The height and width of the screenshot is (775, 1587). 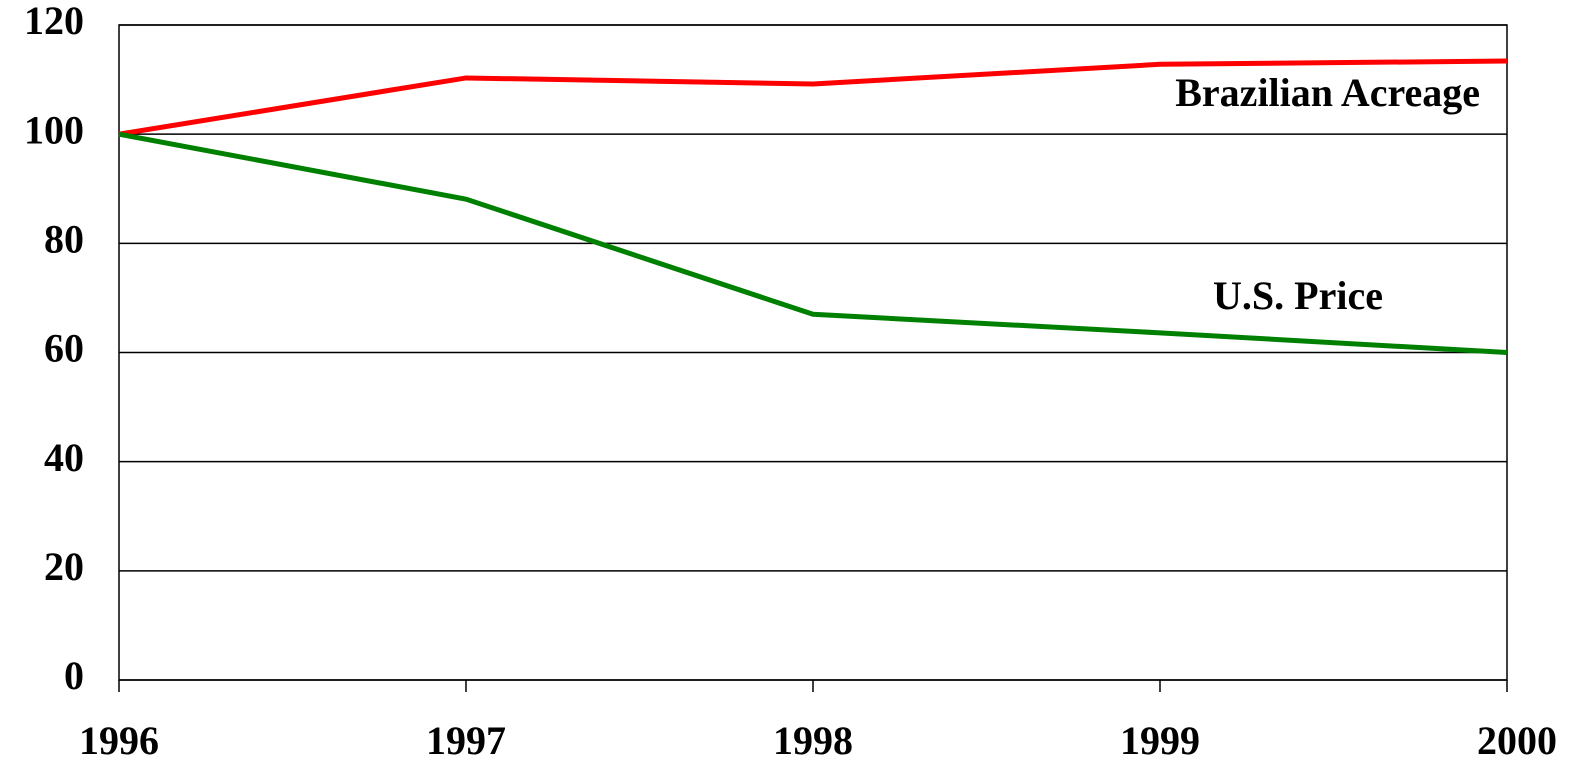 What do you see at coordinates (1327, 92) in the screenshot?
I see `series-label: Brazilian Acreage` at bounding box center [1327, 92].